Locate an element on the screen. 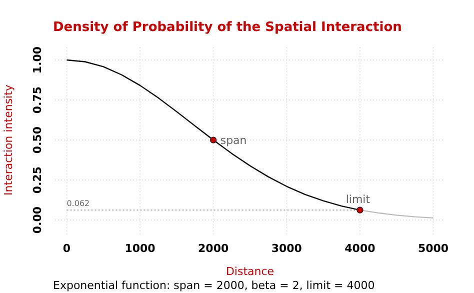  x-tick-label: 0 is located at coordinates (66, 249).